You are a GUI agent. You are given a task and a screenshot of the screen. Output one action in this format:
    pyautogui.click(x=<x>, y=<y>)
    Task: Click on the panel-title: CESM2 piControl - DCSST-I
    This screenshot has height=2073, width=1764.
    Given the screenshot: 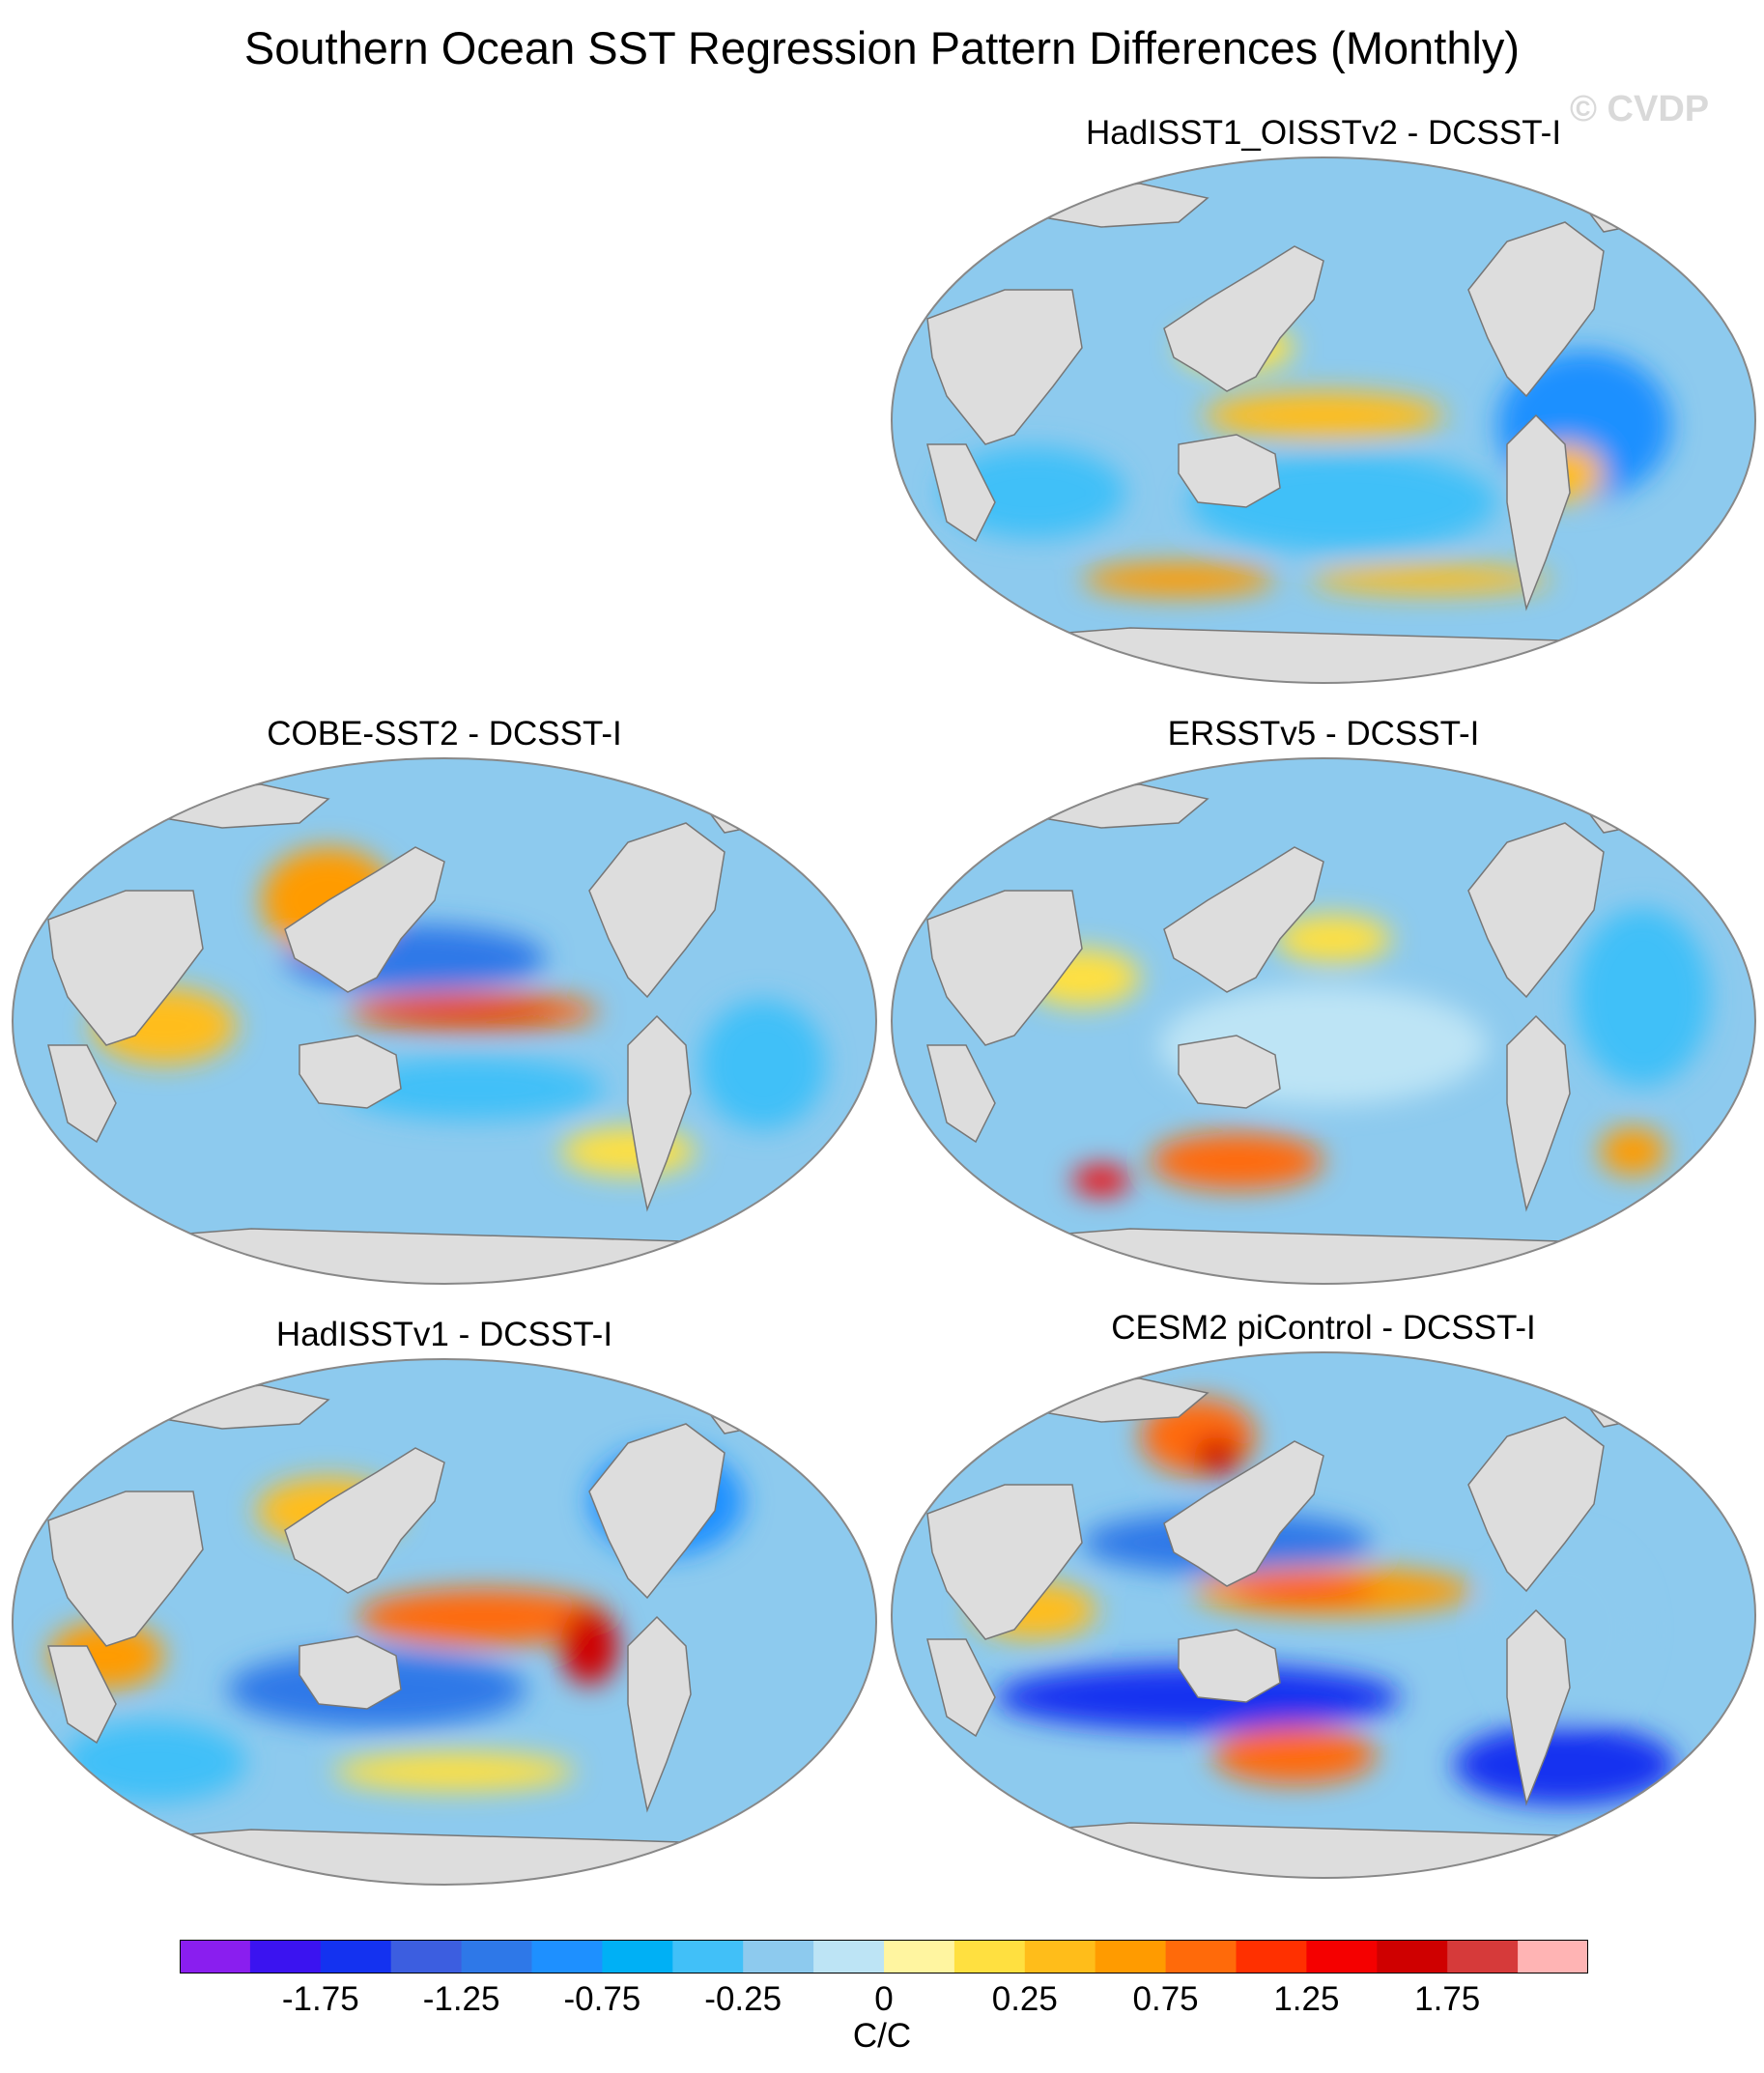 What is the action you would take?
    pyautogui.click(x=1323, y=1328)
    